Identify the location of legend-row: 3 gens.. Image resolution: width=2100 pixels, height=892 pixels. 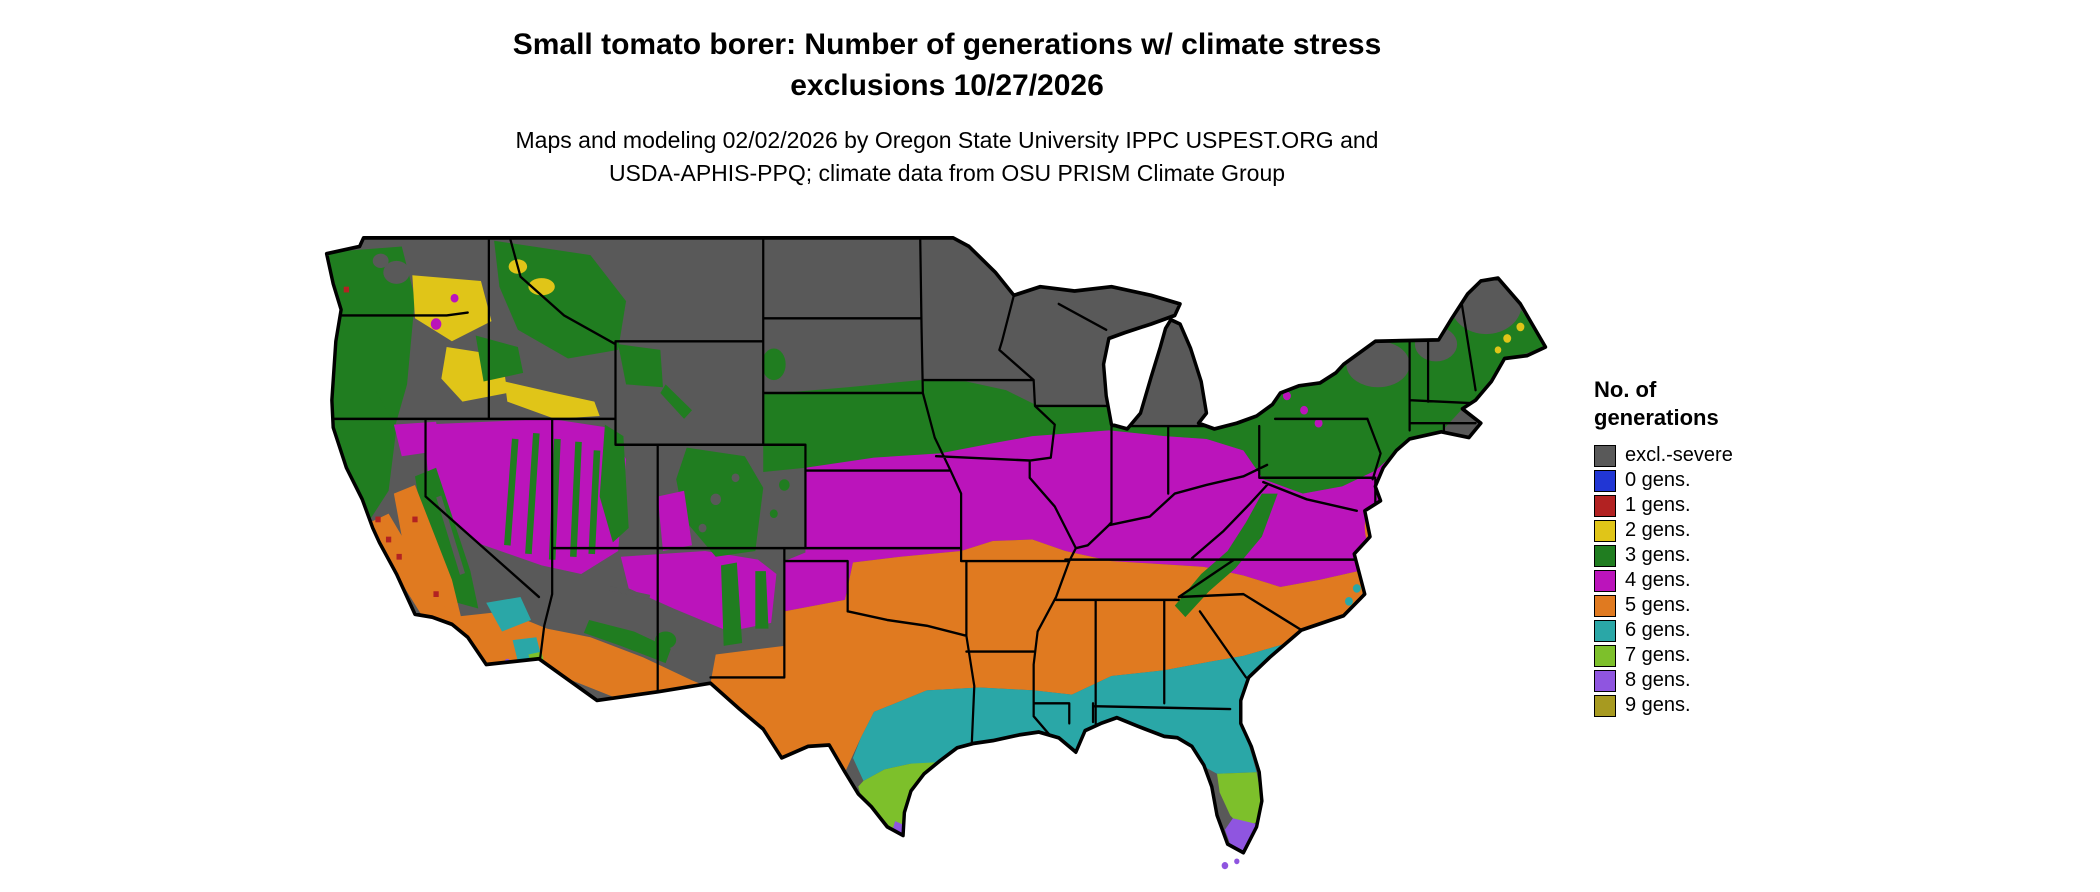
(1709, 555).